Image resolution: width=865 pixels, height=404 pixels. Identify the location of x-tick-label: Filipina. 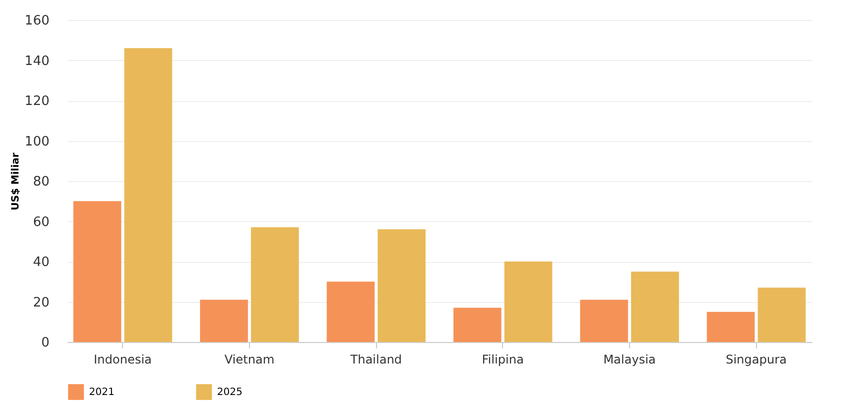
(503, 359).